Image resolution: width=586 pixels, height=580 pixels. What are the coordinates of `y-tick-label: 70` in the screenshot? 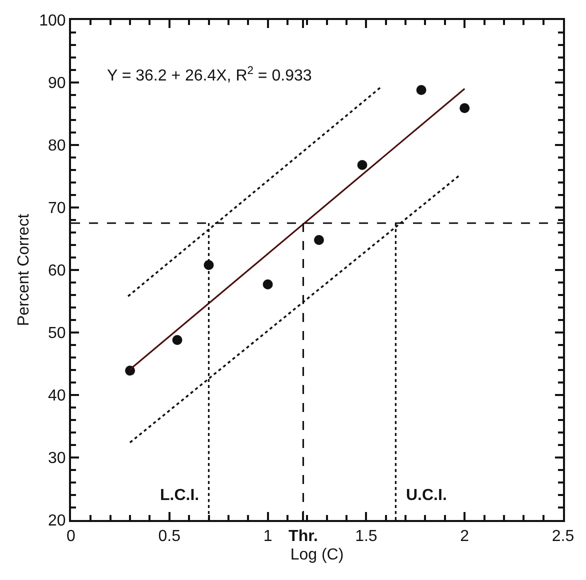 It's located at (57, 209).